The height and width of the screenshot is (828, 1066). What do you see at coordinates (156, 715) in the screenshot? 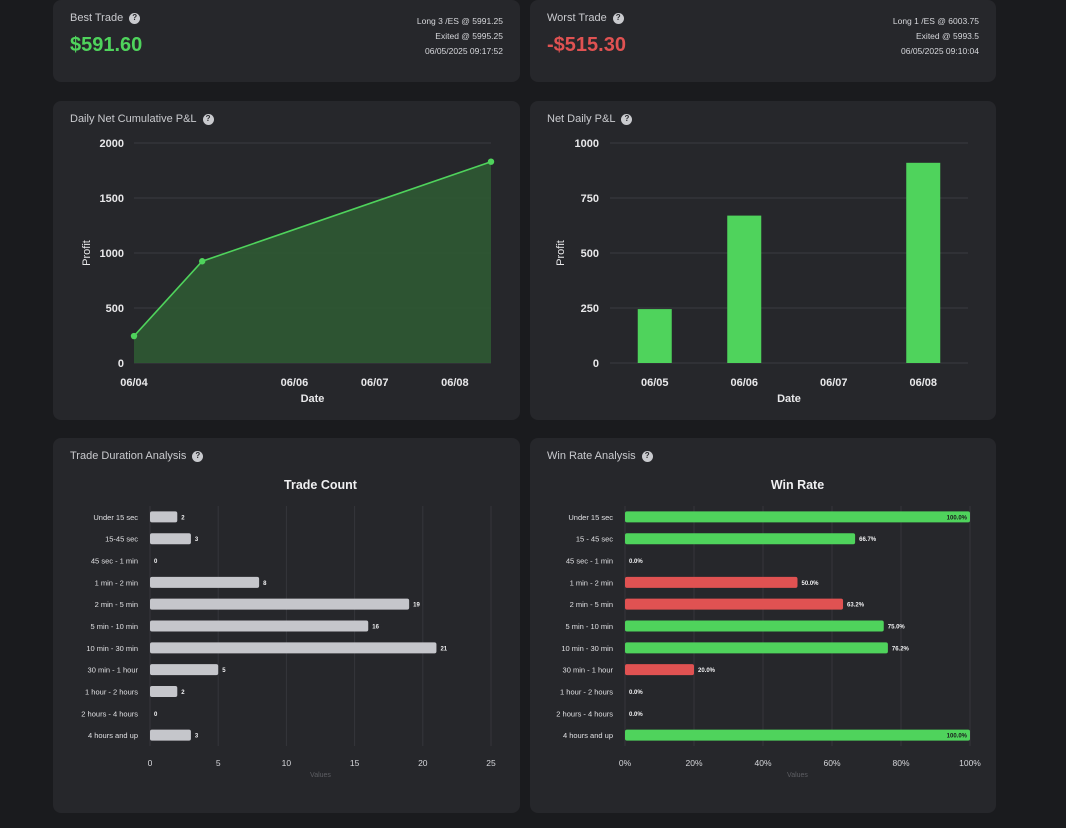
I see `data-label: 0` at bounding box center [156, 715].